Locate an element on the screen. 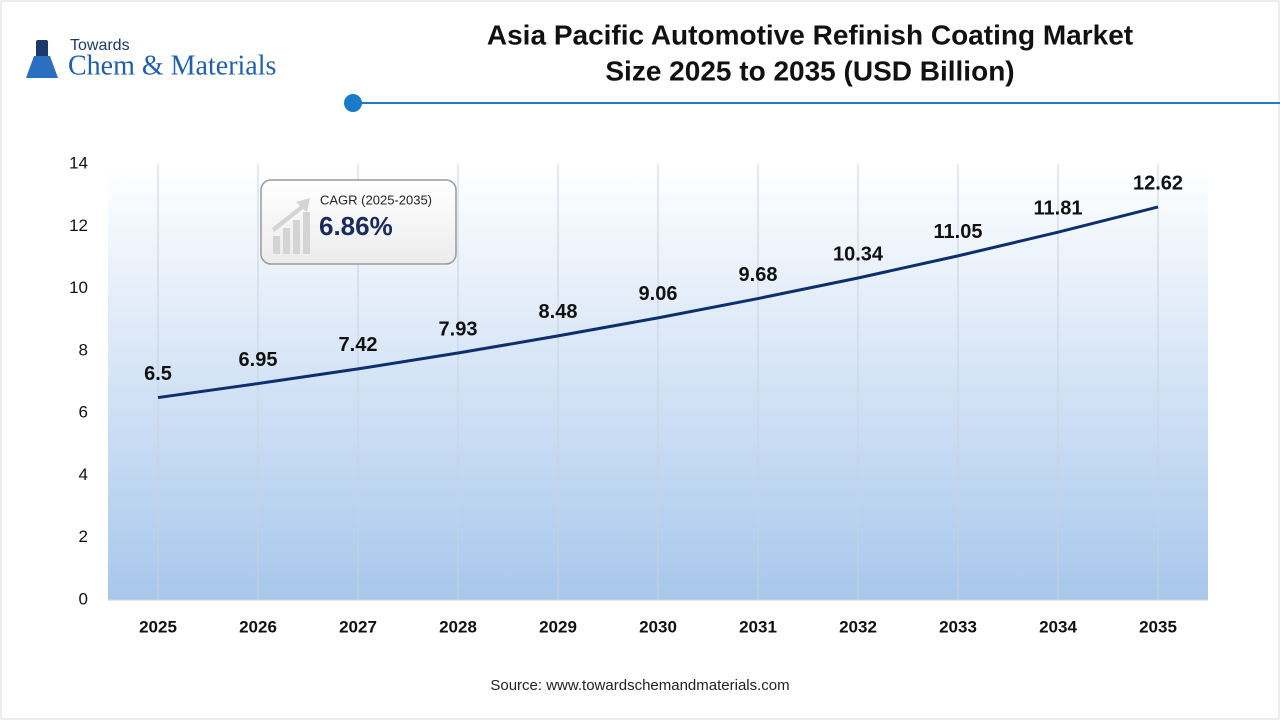 The width and height of the screenshot is (1280, 720). data-label: 7.42 is located at coordinates (358, 345).